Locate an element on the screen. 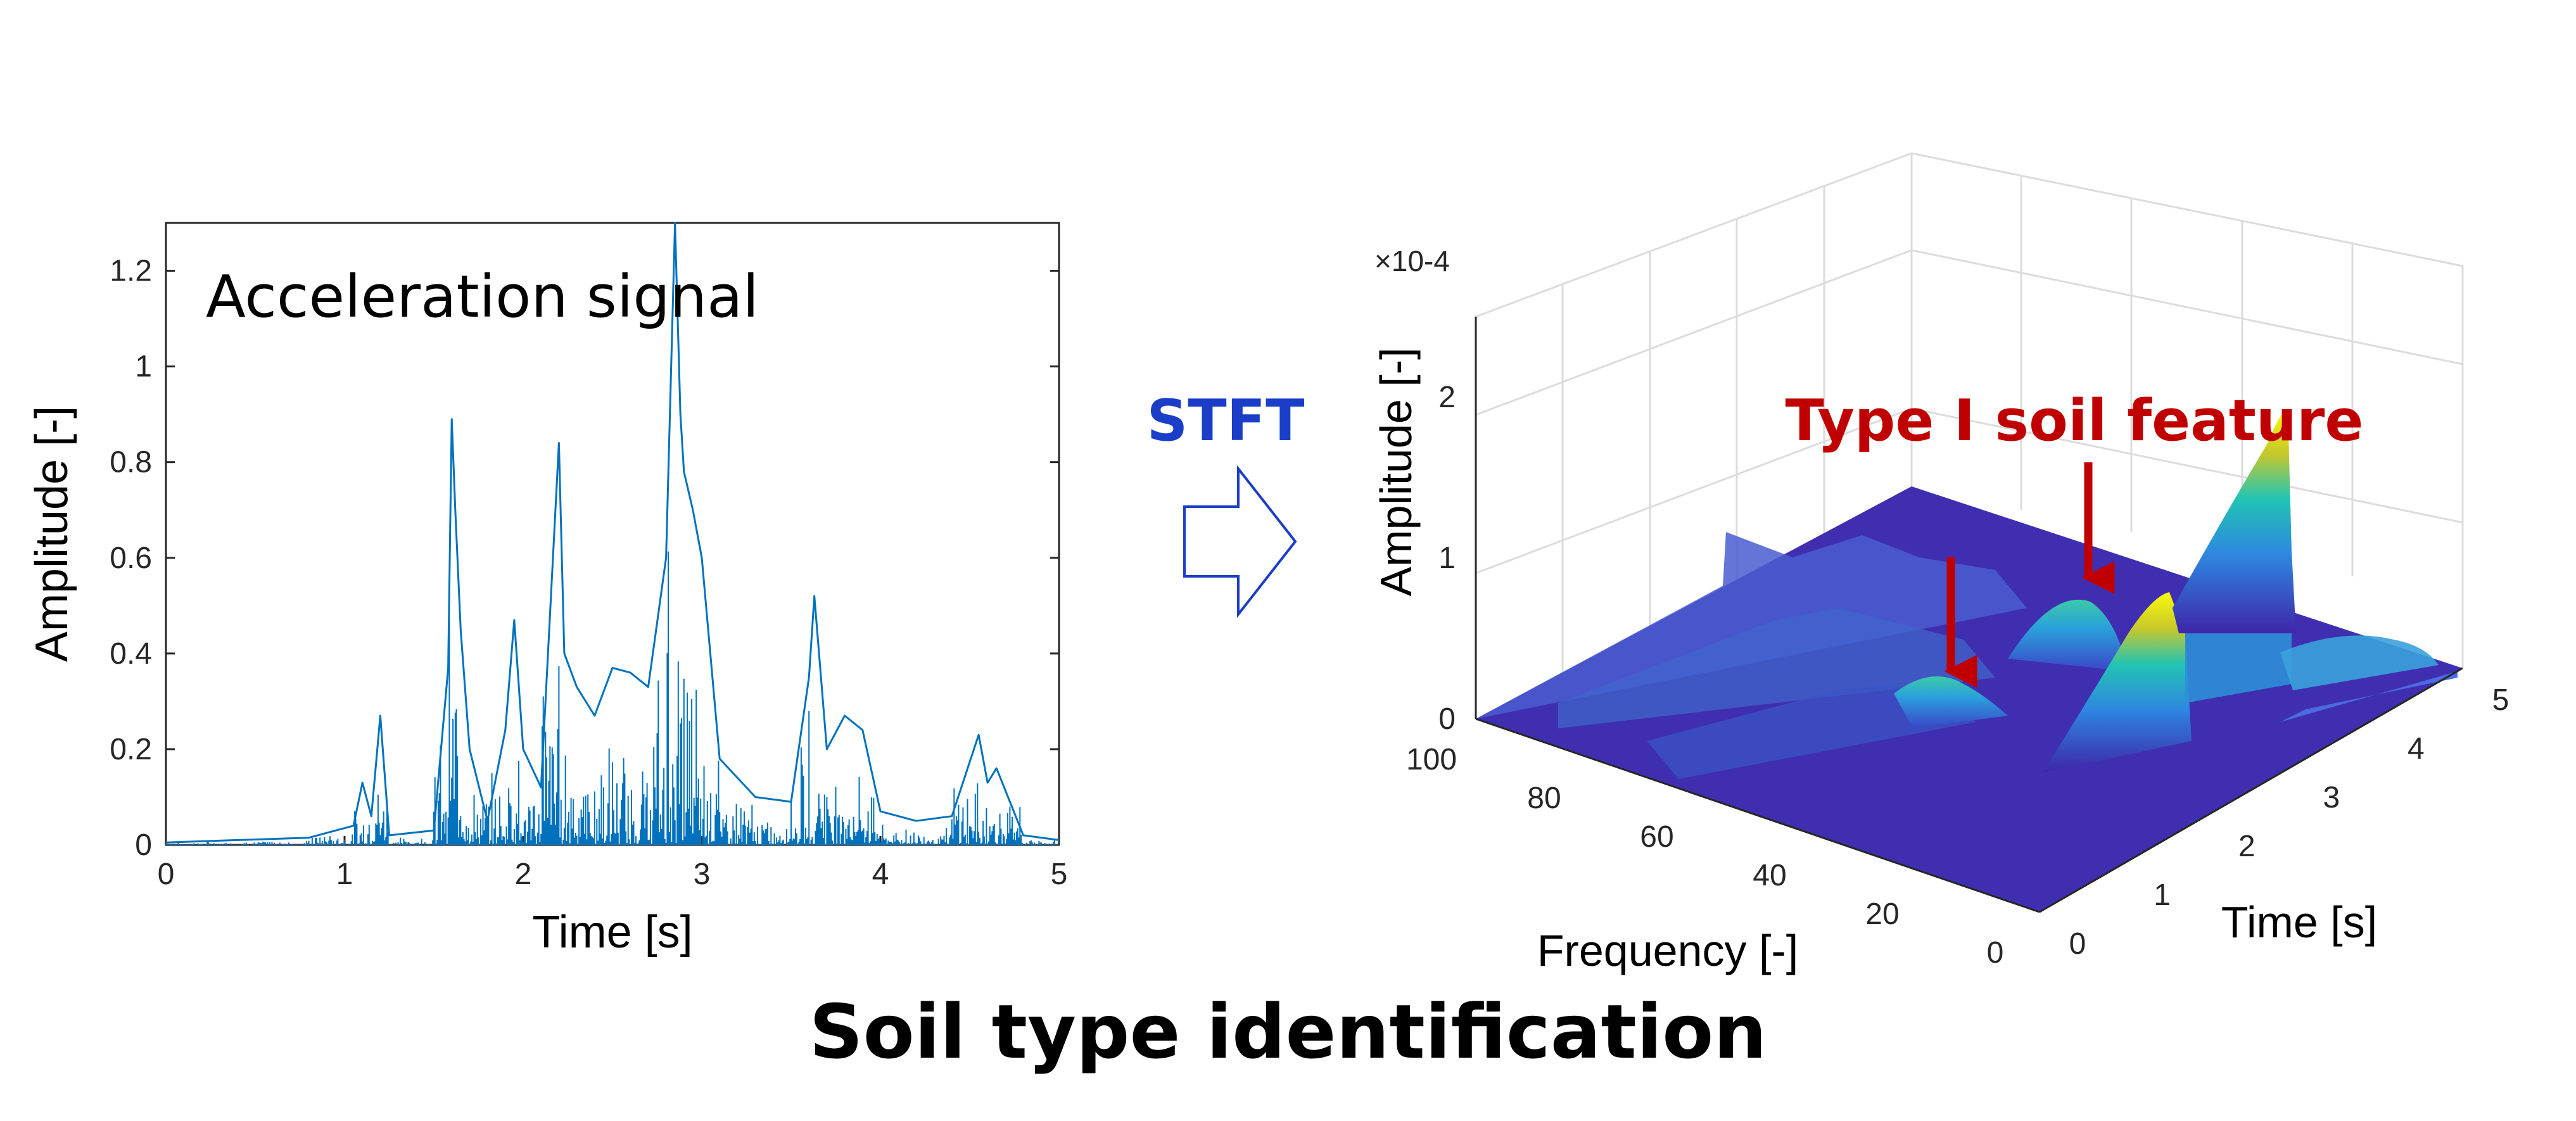 Image resolution: width=2576 pixels, height=1121 pixels. acceleration-signal-spikes is located at coordinates (612, 698).